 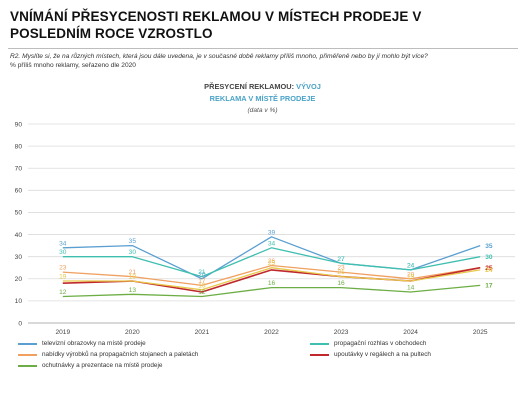 What do you see at coordinates (489, 246) in the screenshot?
I see `data-label-s0-2025: 35` at bounding box center [489, 246].